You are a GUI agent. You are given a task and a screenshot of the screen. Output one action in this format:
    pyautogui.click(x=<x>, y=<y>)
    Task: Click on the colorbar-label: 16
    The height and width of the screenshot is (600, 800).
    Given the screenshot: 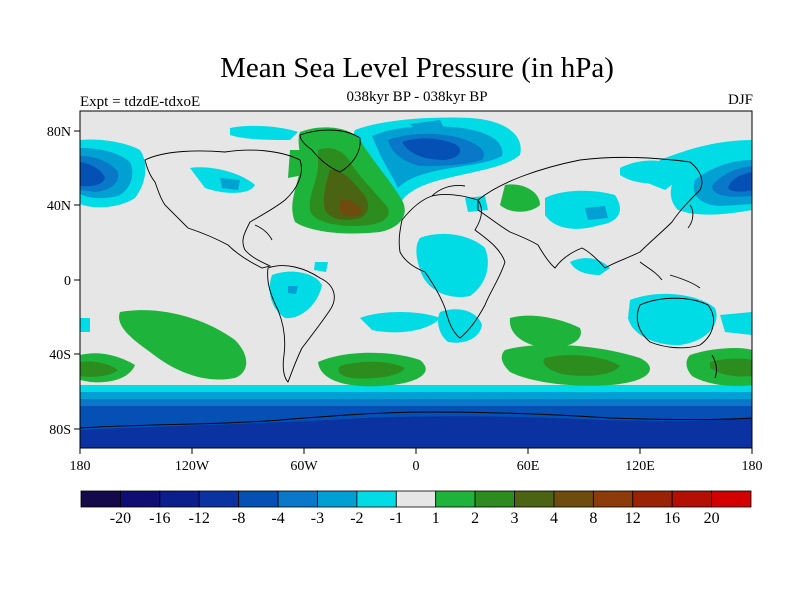 What is the action you would take?
    pyautogui.click(x=672, y=518)
    